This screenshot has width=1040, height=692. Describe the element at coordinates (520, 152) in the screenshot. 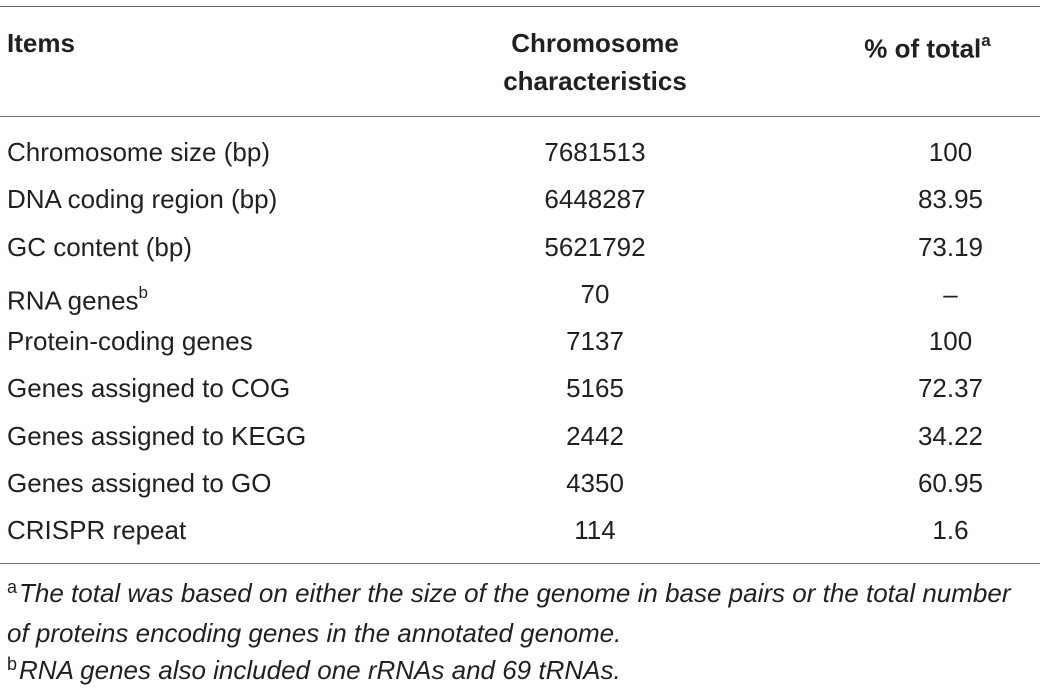

I see `table-row: Chromosome size (bp) 7681513 100` at that location.